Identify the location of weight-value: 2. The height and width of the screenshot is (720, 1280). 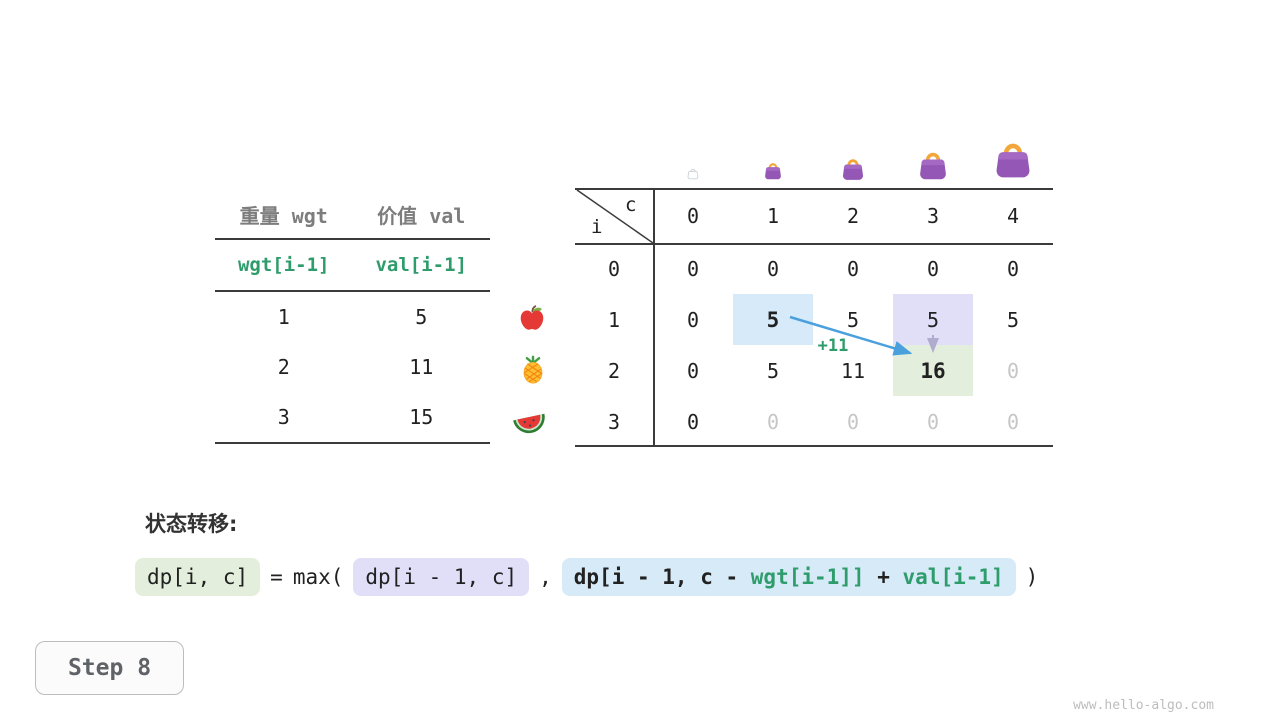
(283, 367).